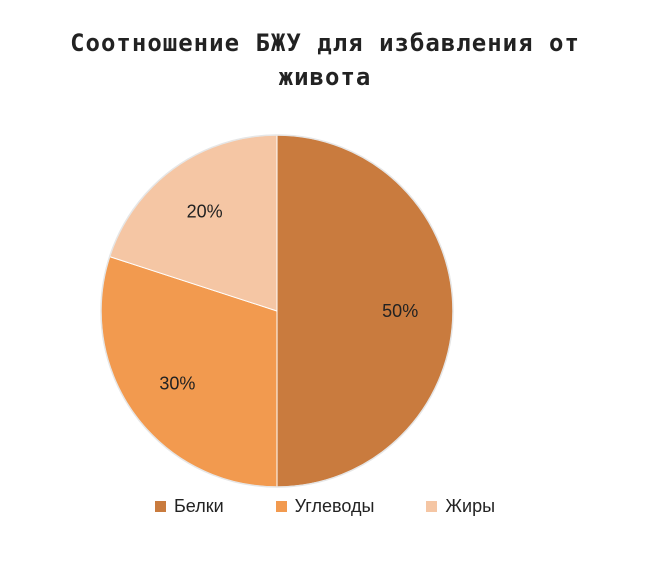 This screenshot has height=568, width=650. Describe the element at coordinates (432, 506) in the screenshot. I see `legend-swatch-zhiry` at that location.